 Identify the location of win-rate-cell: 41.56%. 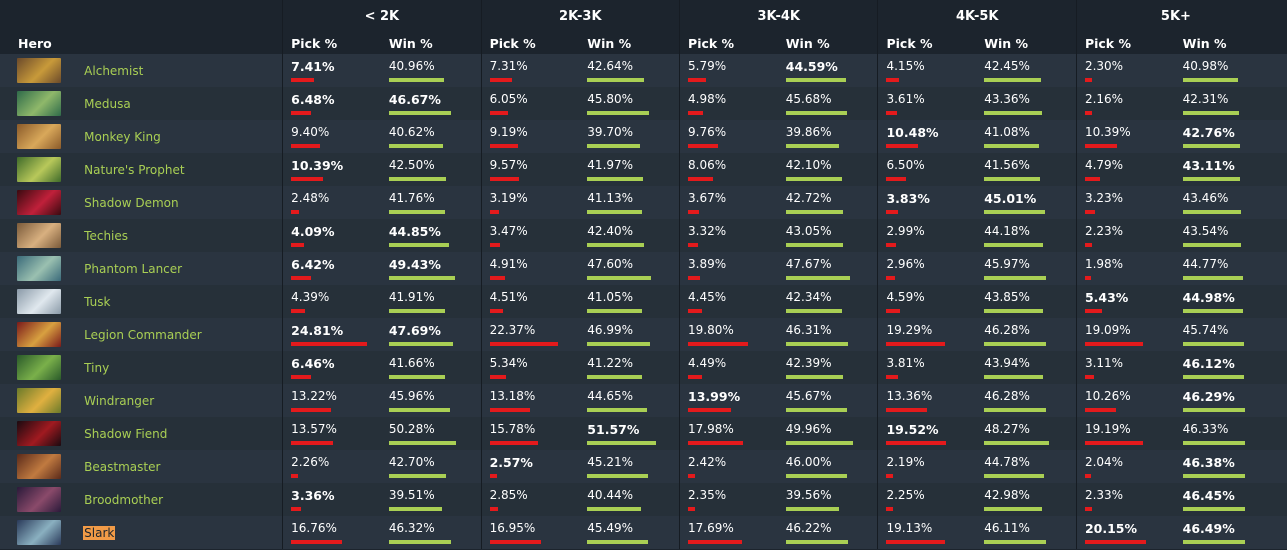
(1026, 169).